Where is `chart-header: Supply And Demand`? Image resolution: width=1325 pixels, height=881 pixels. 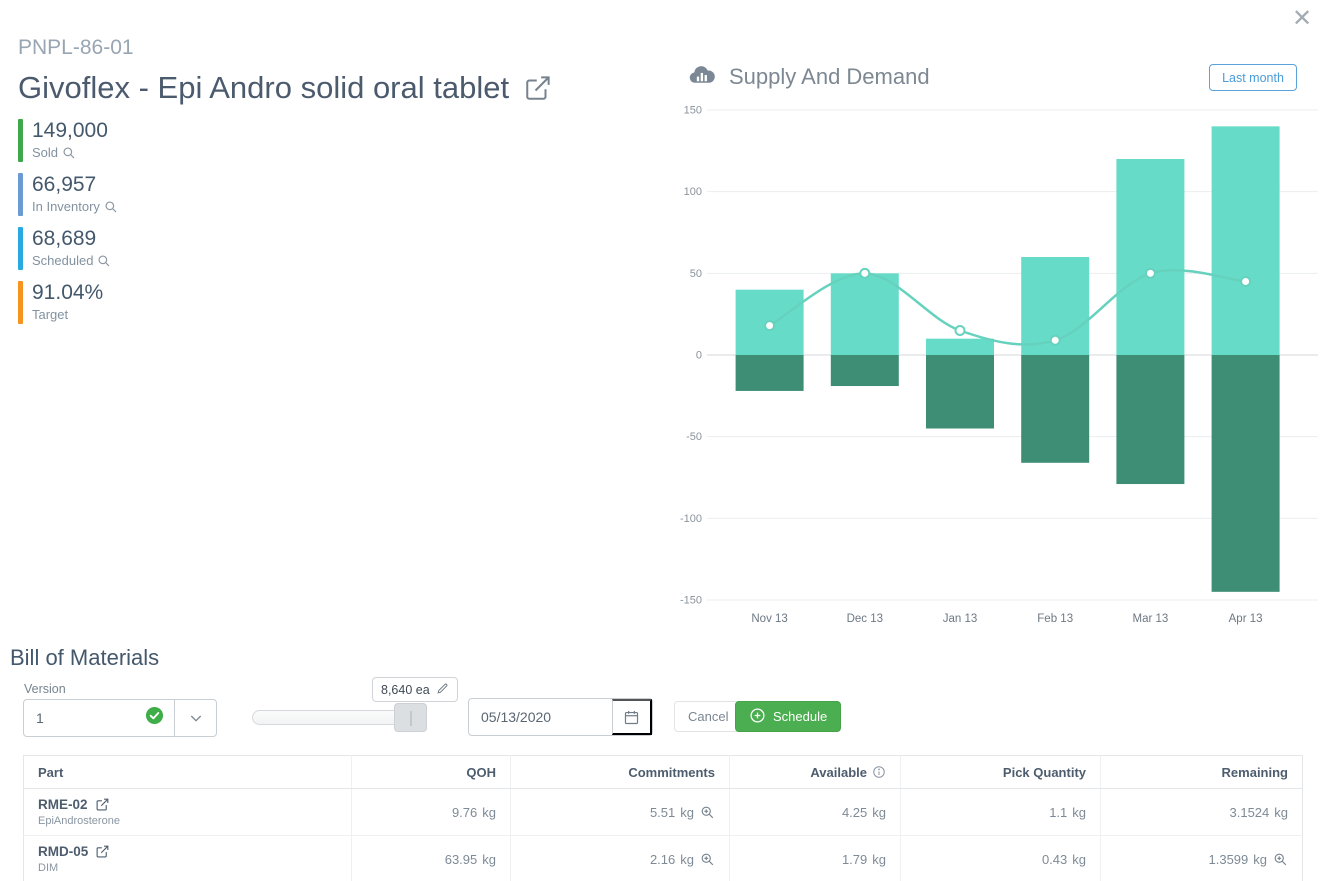 chart-header: Supply And Demand is located at coordinates (809, 77).